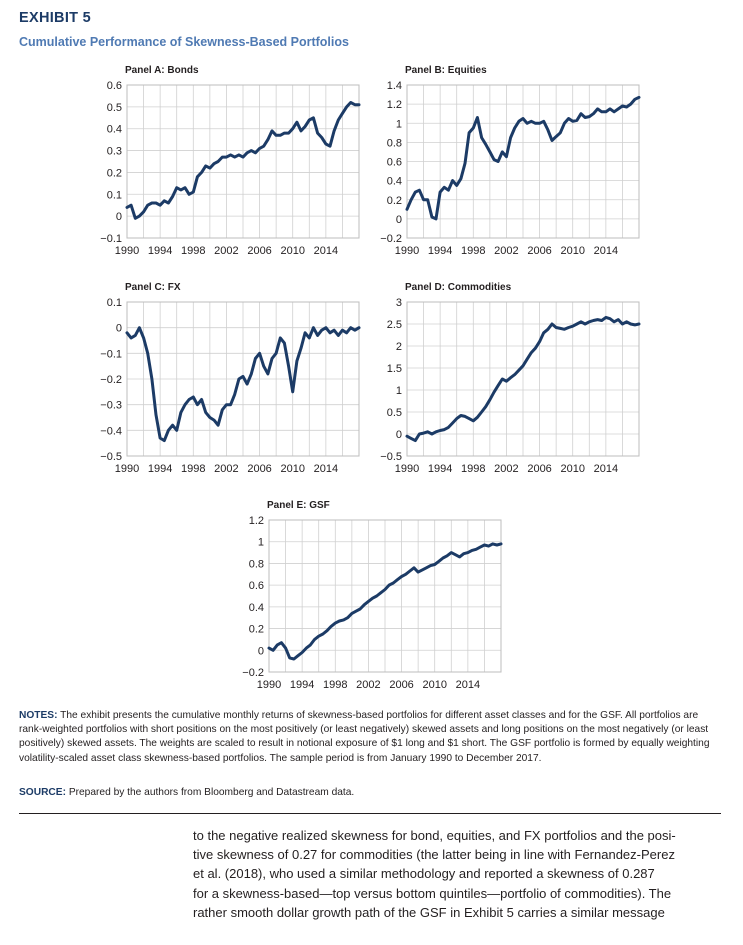 The width and height of the screenshot is (743, 945). I want to click on y-tick-label: 0.3, so click(114, 152).